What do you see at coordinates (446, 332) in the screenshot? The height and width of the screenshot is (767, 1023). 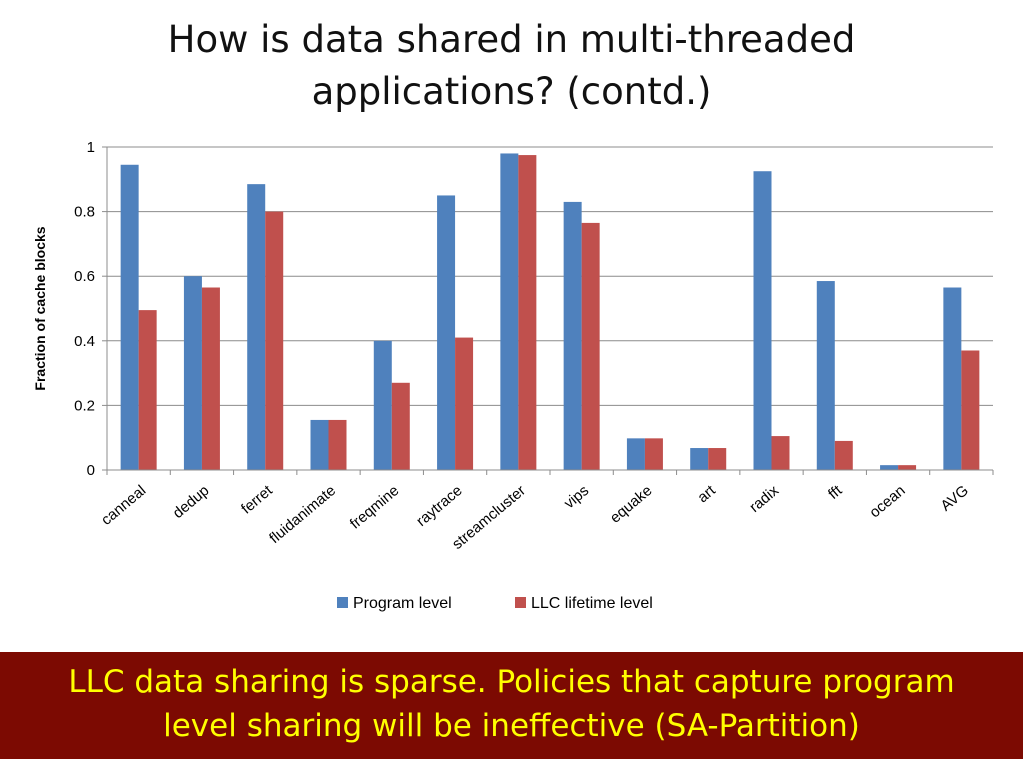 I see `bar-program-level-raytrace` at bounding box center [446, 332].